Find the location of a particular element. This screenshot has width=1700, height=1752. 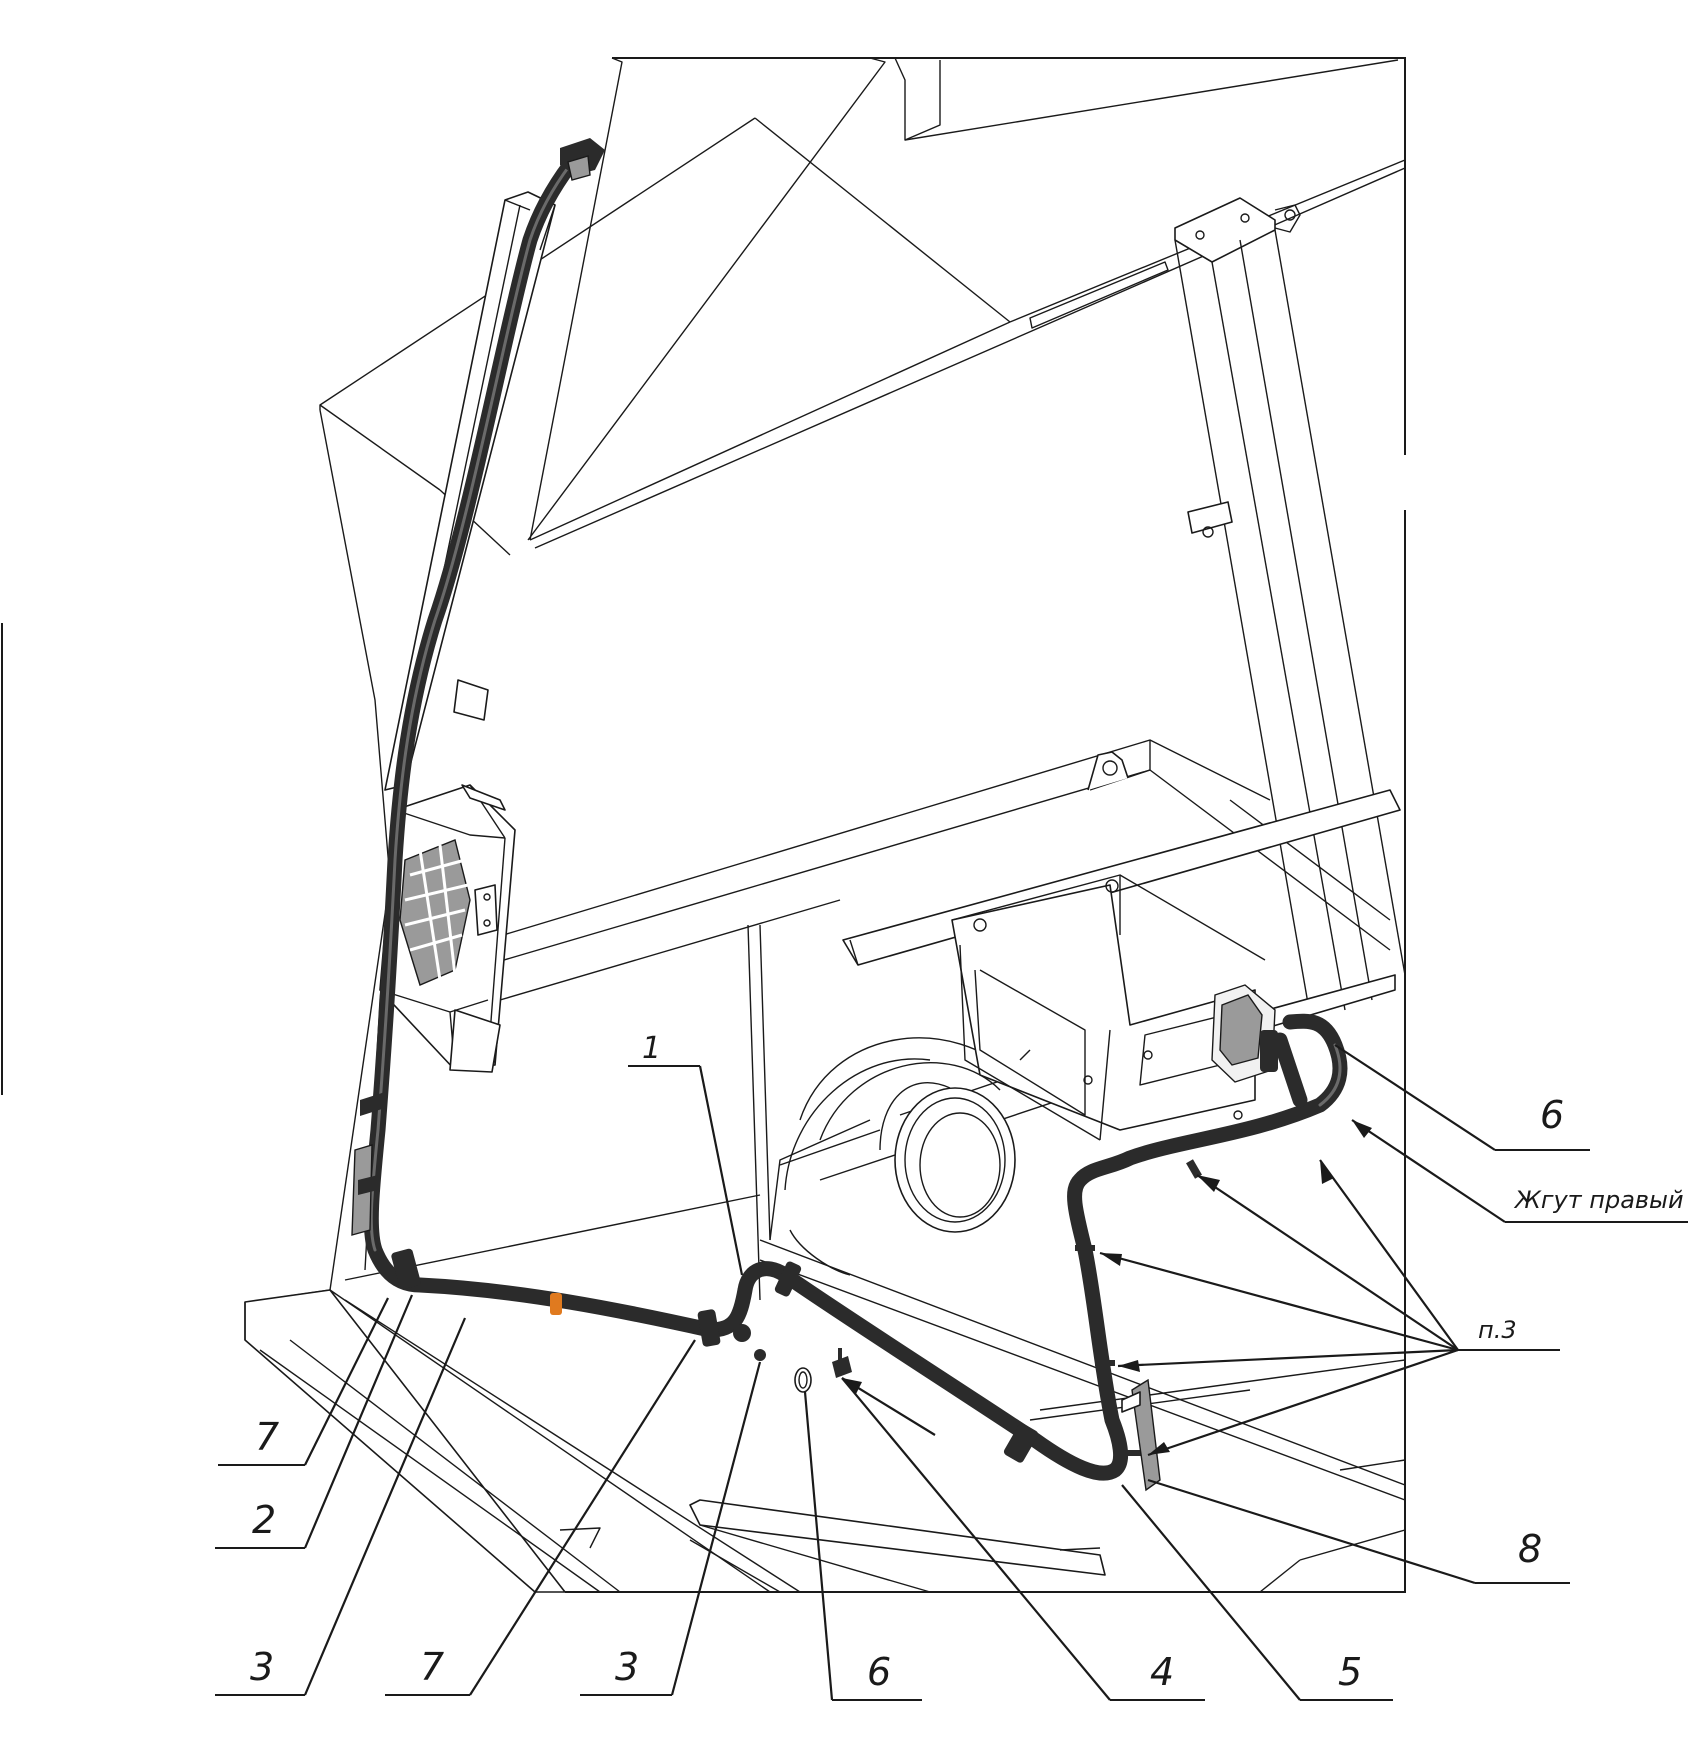

callout-1: 1 is located at coordinates (651, 1048).